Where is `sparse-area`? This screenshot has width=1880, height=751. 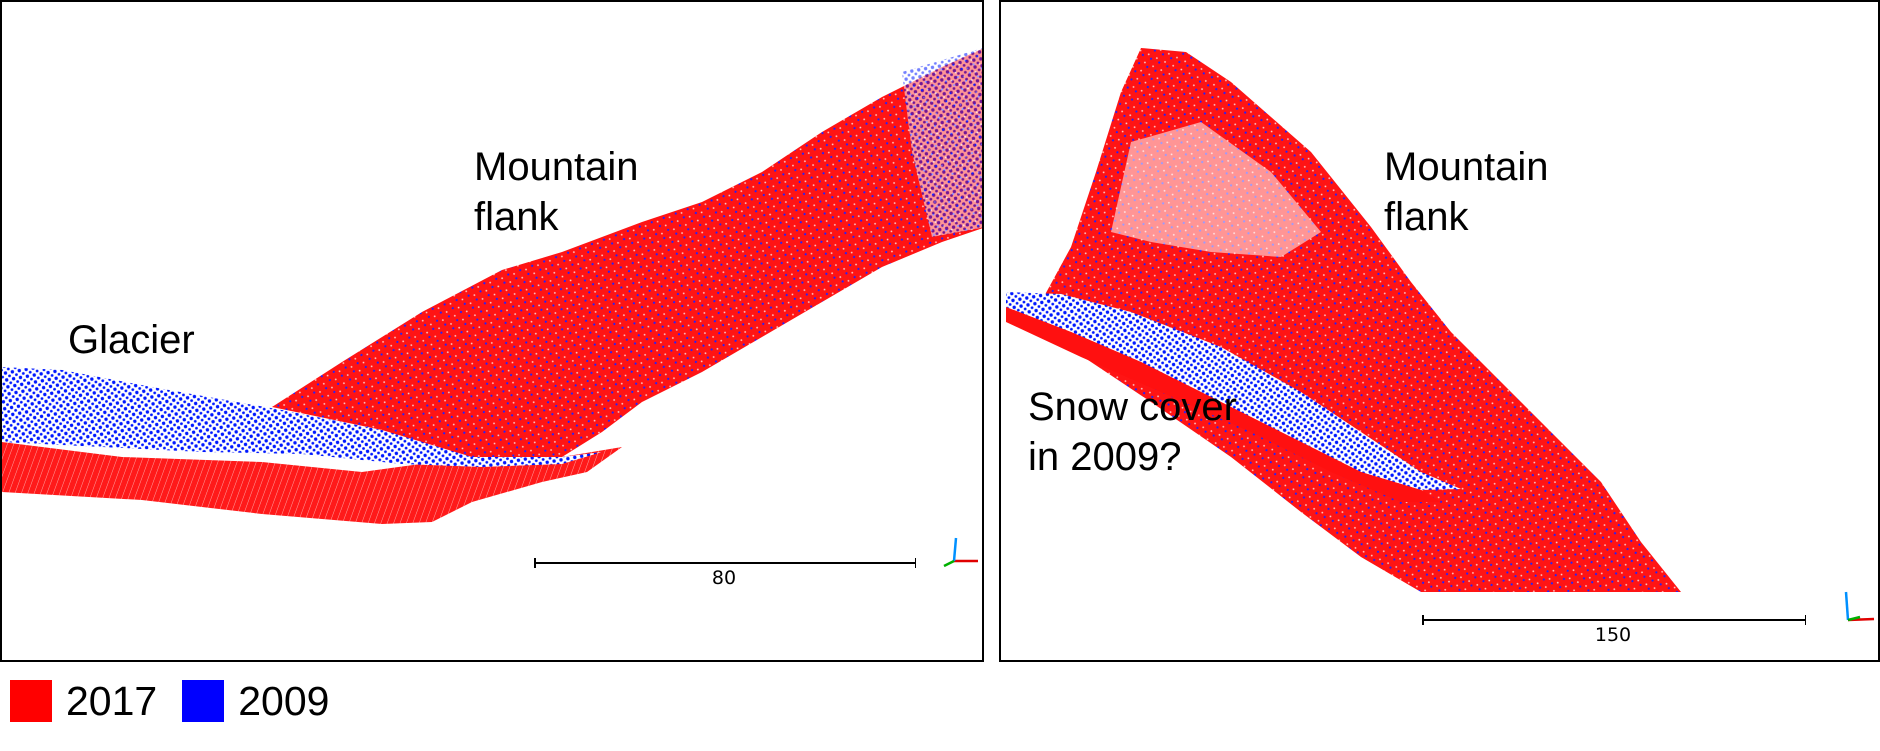
sparse-area is located at coordinates (1216, 189).